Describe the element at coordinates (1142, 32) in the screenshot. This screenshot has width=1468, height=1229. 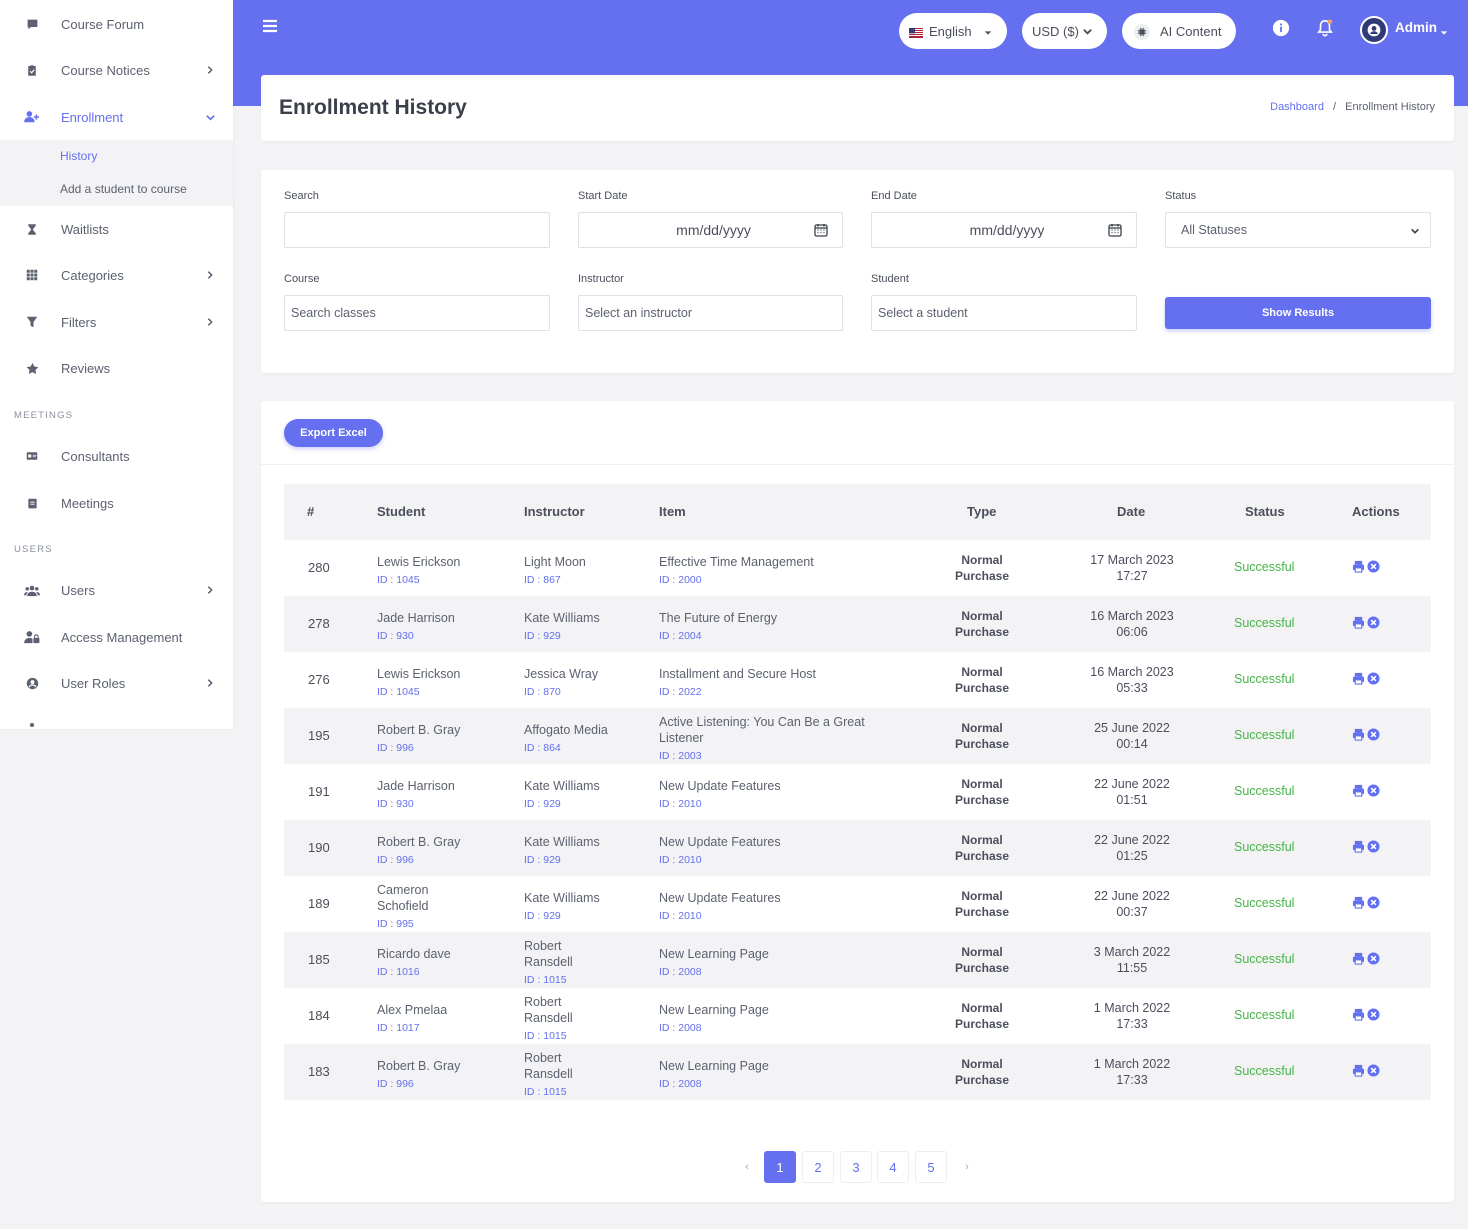
I see `chip-icon` at that location.